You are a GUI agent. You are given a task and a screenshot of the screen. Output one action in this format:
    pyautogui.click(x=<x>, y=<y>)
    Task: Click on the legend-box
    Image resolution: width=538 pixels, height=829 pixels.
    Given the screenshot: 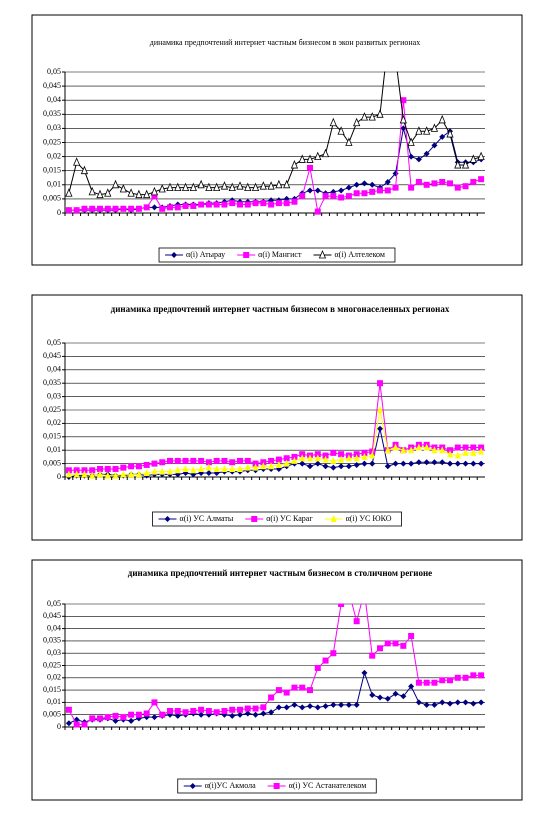 What is the action you would take?
    pyautogui.click(x=277, y=255)
    